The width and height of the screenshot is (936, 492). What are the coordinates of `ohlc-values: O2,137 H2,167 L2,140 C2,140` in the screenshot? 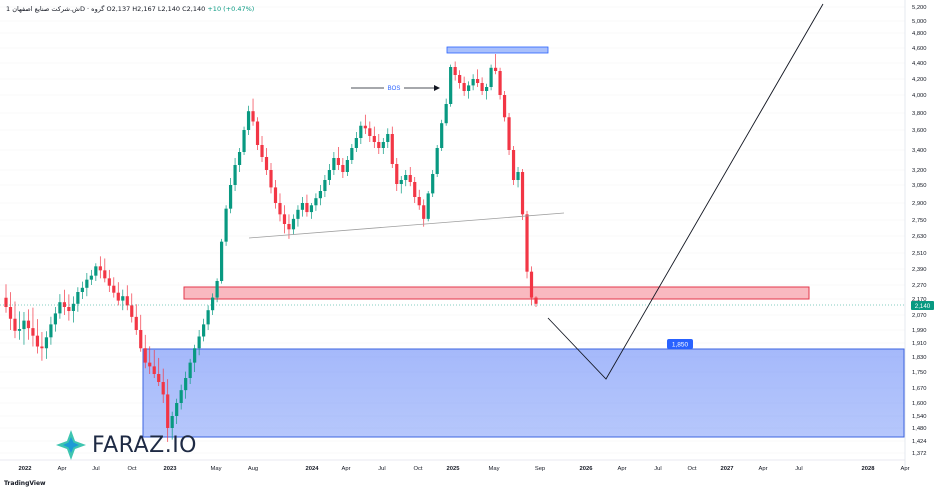 It's located at (156, 9).